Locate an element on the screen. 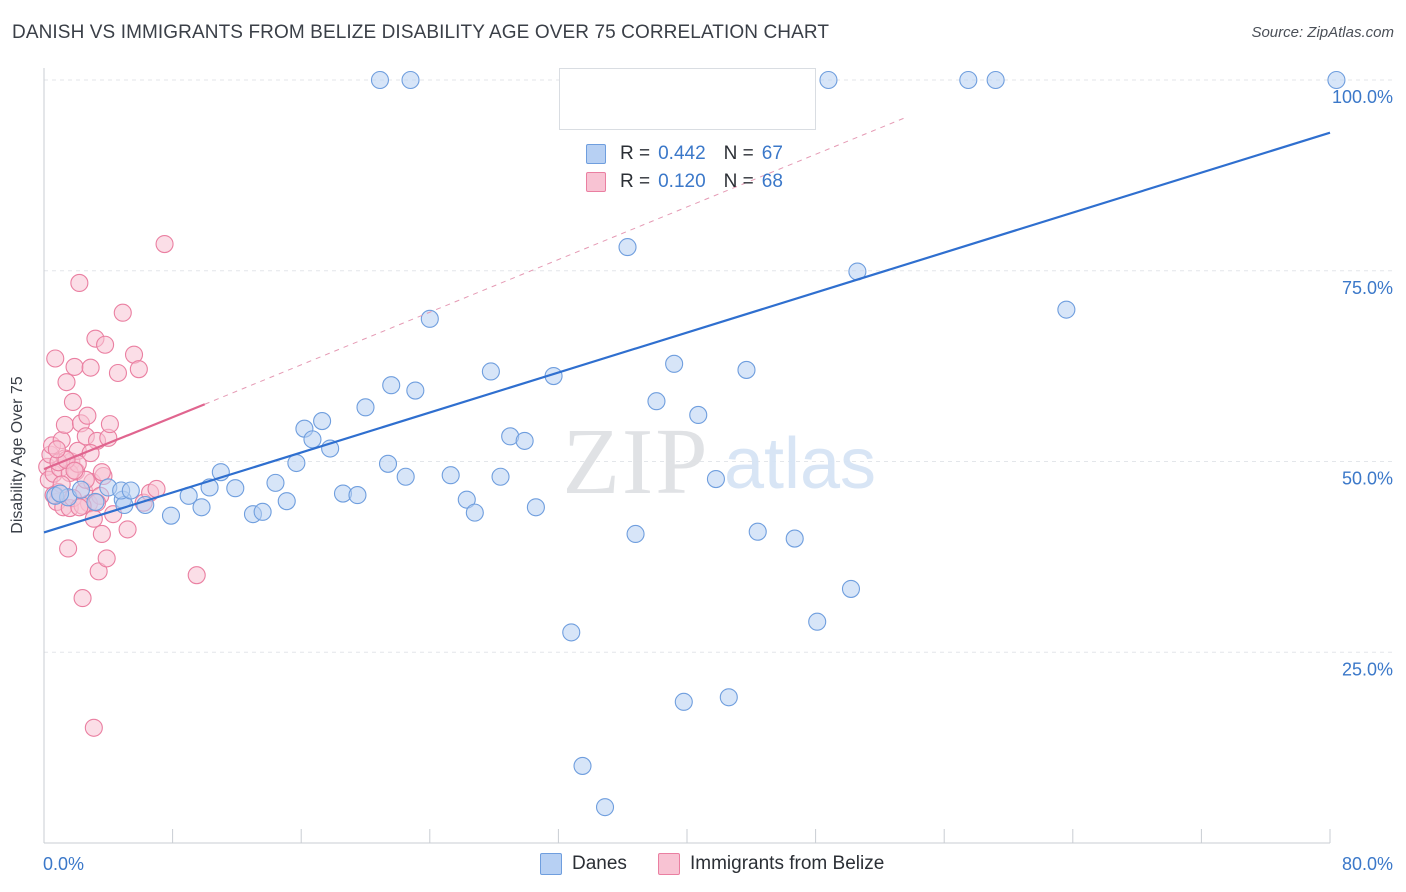 Image resolution: width=1406 pixels, height=892 pixels. stats-legend: R = 0.442 N = 67 R = 0.120 N = 68 is located at coordinates (687, 130).